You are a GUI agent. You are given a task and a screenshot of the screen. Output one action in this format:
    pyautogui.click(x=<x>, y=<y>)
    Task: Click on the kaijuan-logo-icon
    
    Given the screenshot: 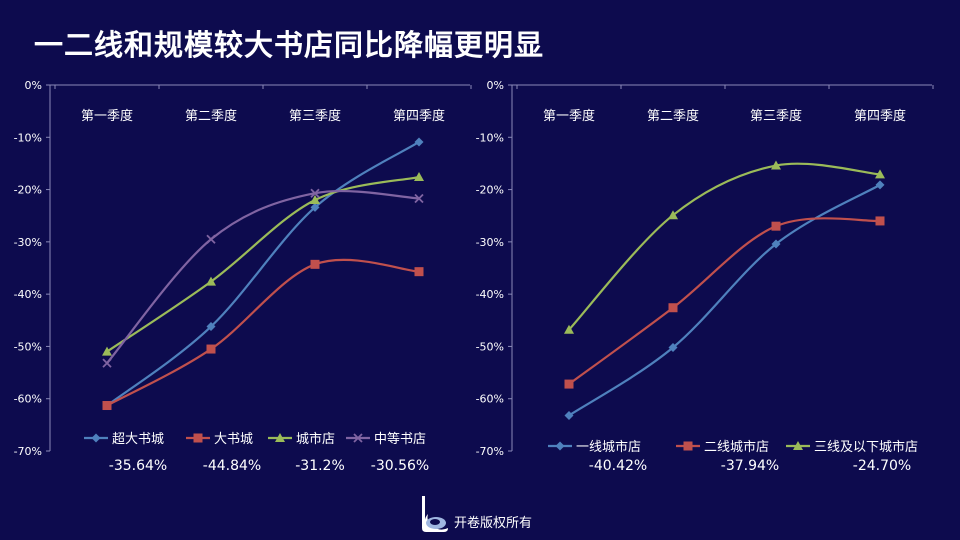 What is the action you would take?
    pyautogui.click(x=435, y=514)
    